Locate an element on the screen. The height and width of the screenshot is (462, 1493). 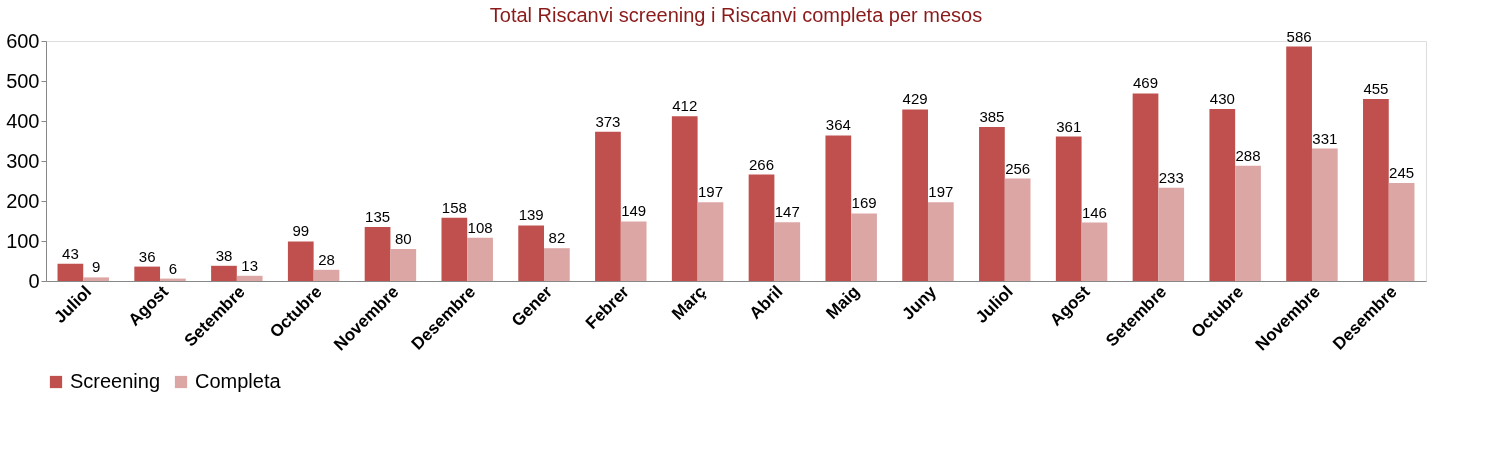
data-label: 331 is located at coordinates (1325, 138).